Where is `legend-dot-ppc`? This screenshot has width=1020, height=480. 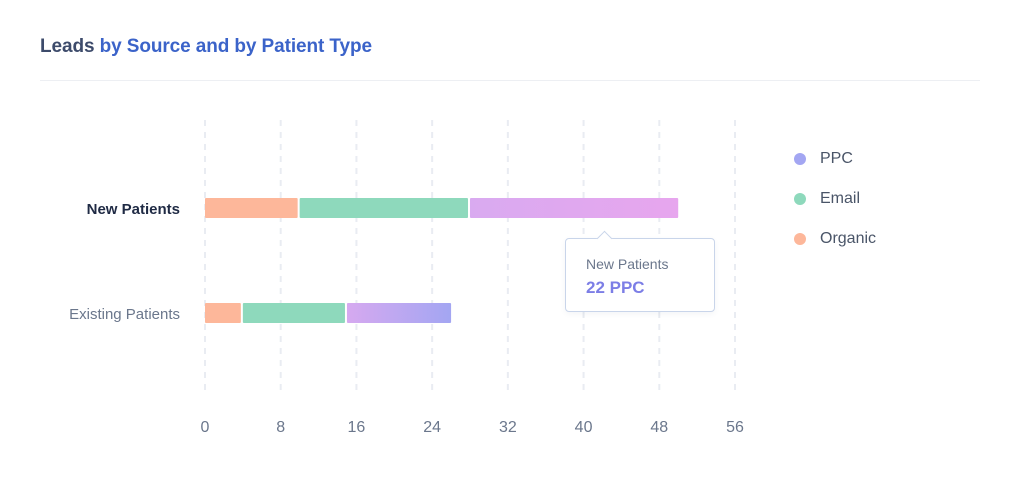
legend-dot-ppc is located at coordinates (800, 159).